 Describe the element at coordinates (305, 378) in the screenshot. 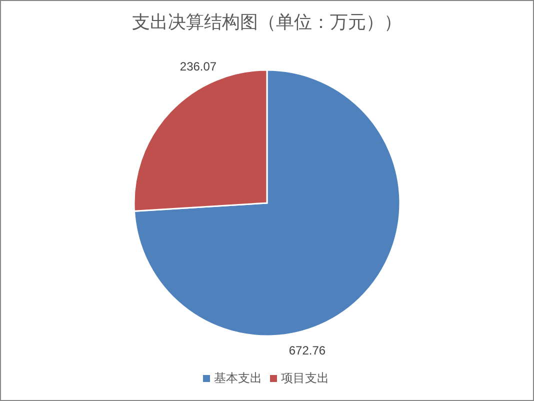

I see `legend-label: 项目支出` at that location.